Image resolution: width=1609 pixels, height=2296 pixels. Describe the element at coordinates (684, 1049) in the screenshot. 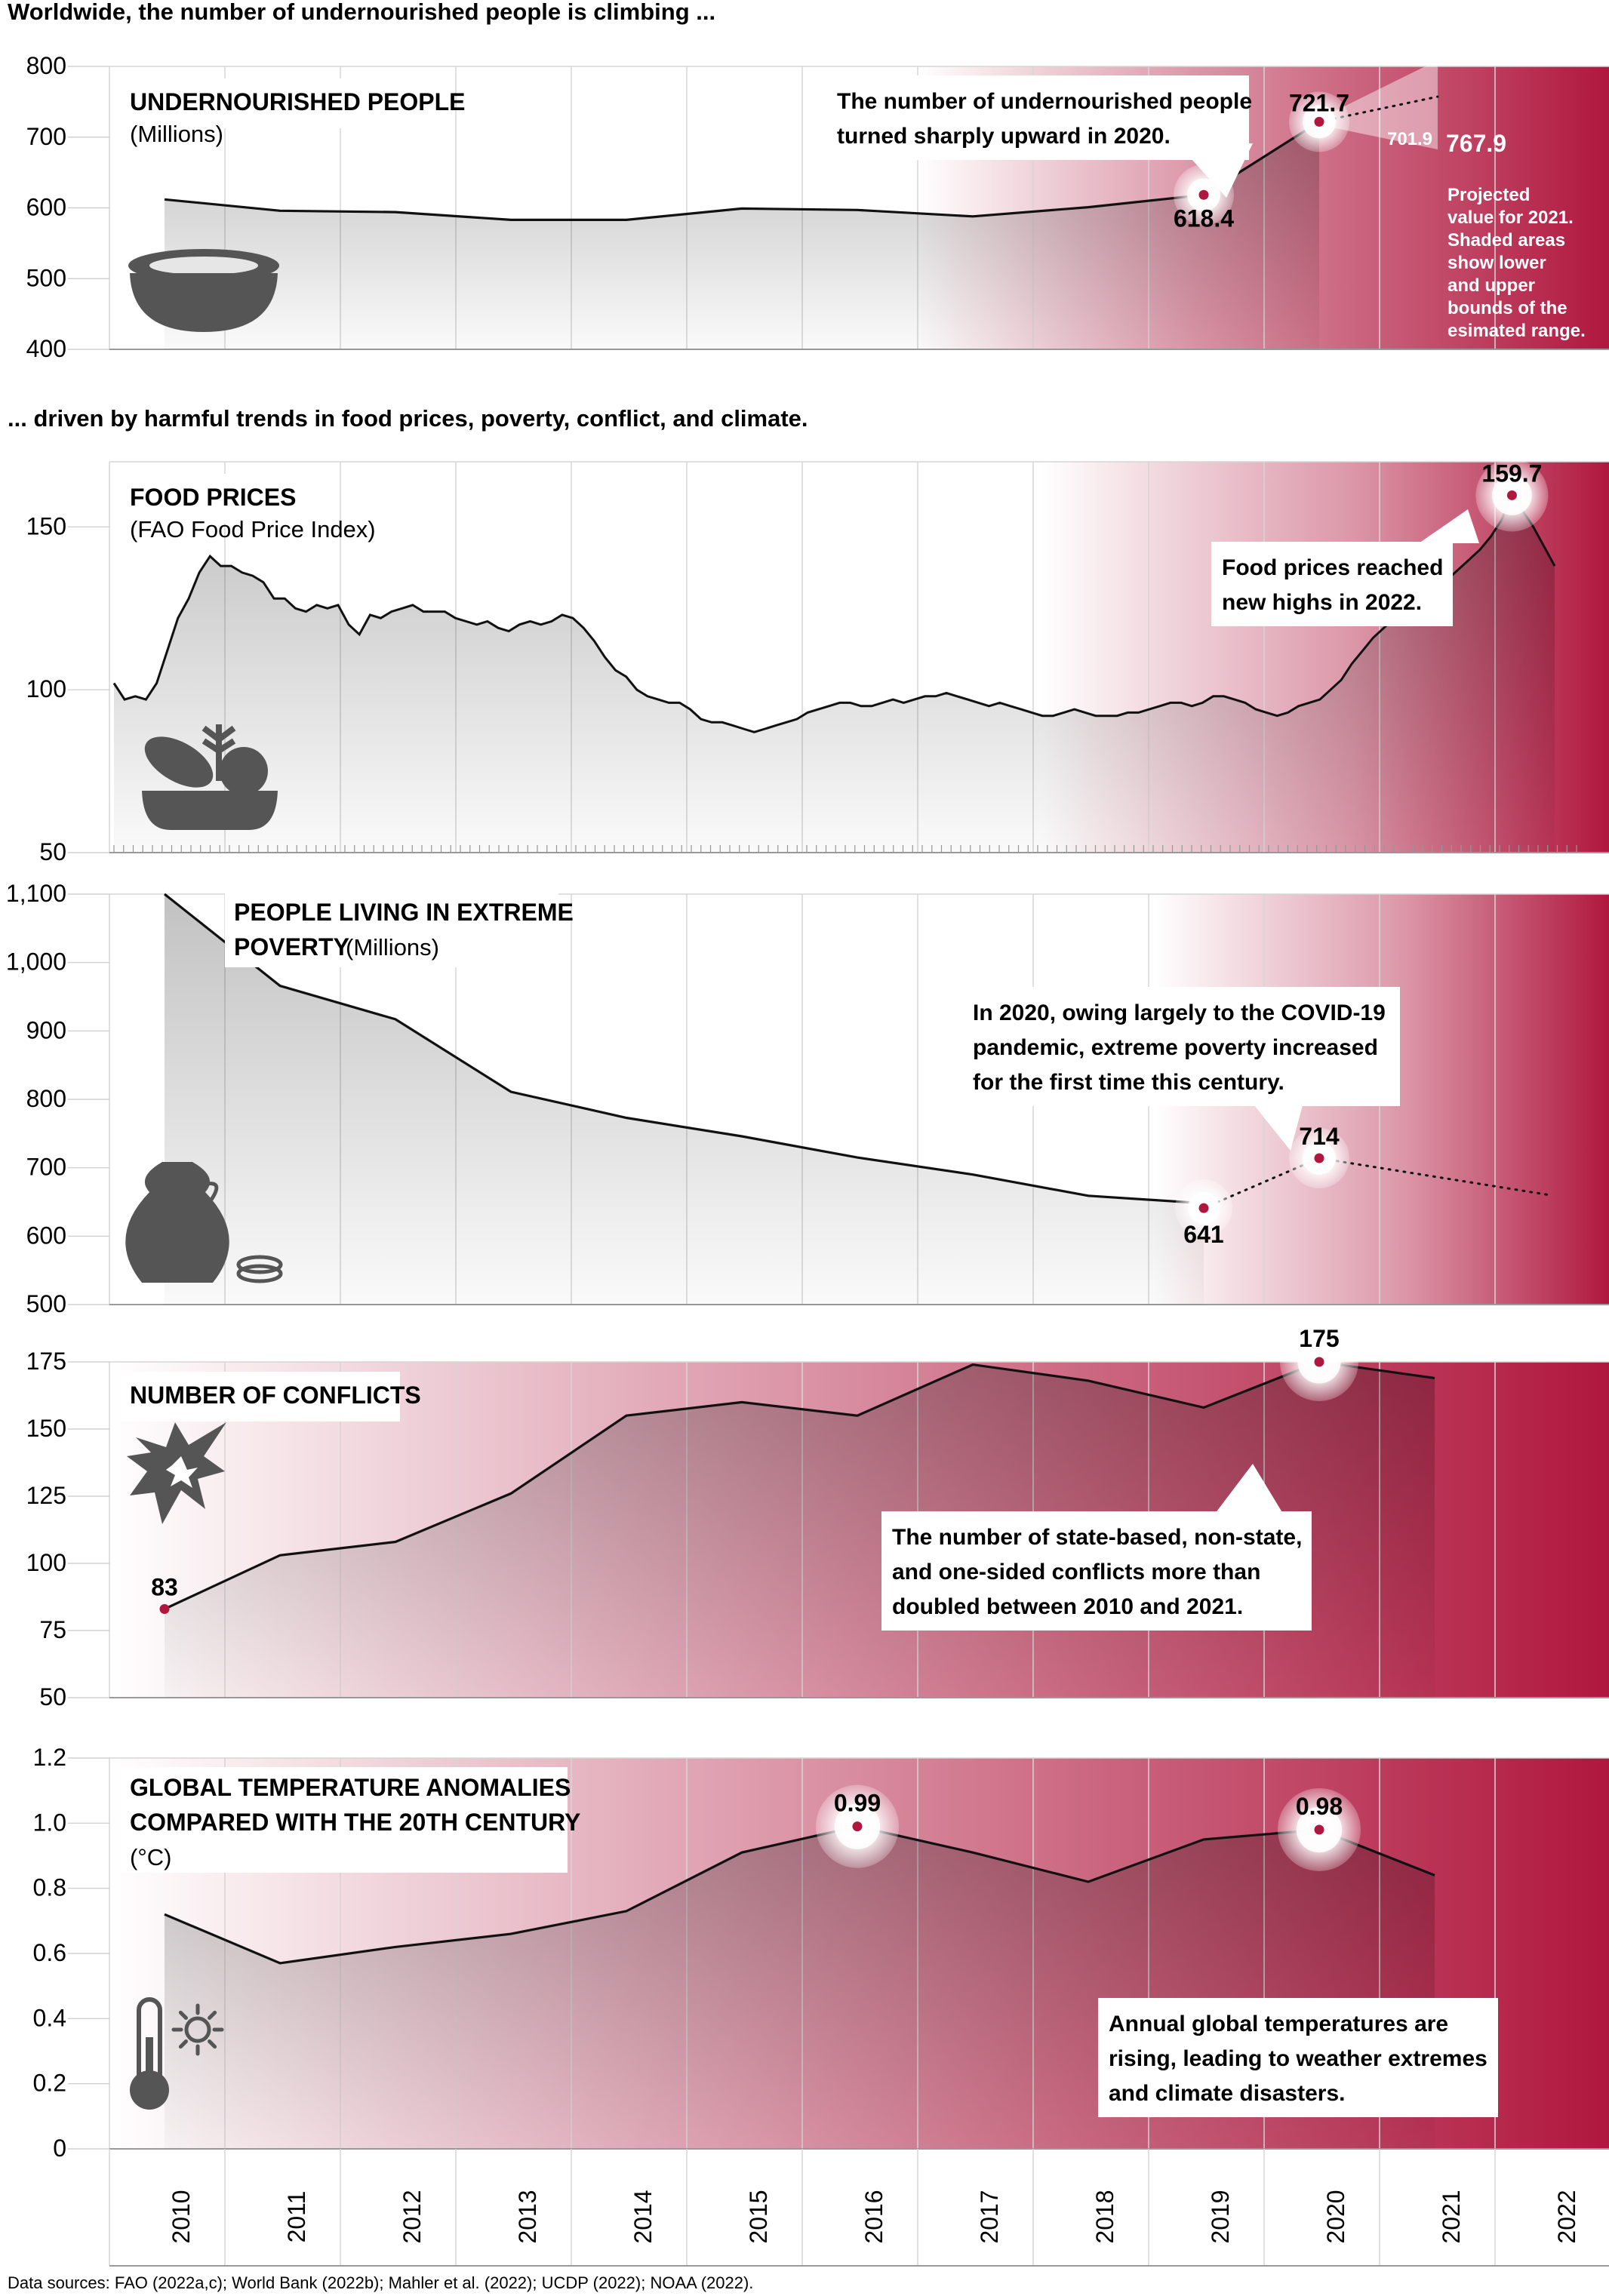

I see `p3-series-line` at that location.